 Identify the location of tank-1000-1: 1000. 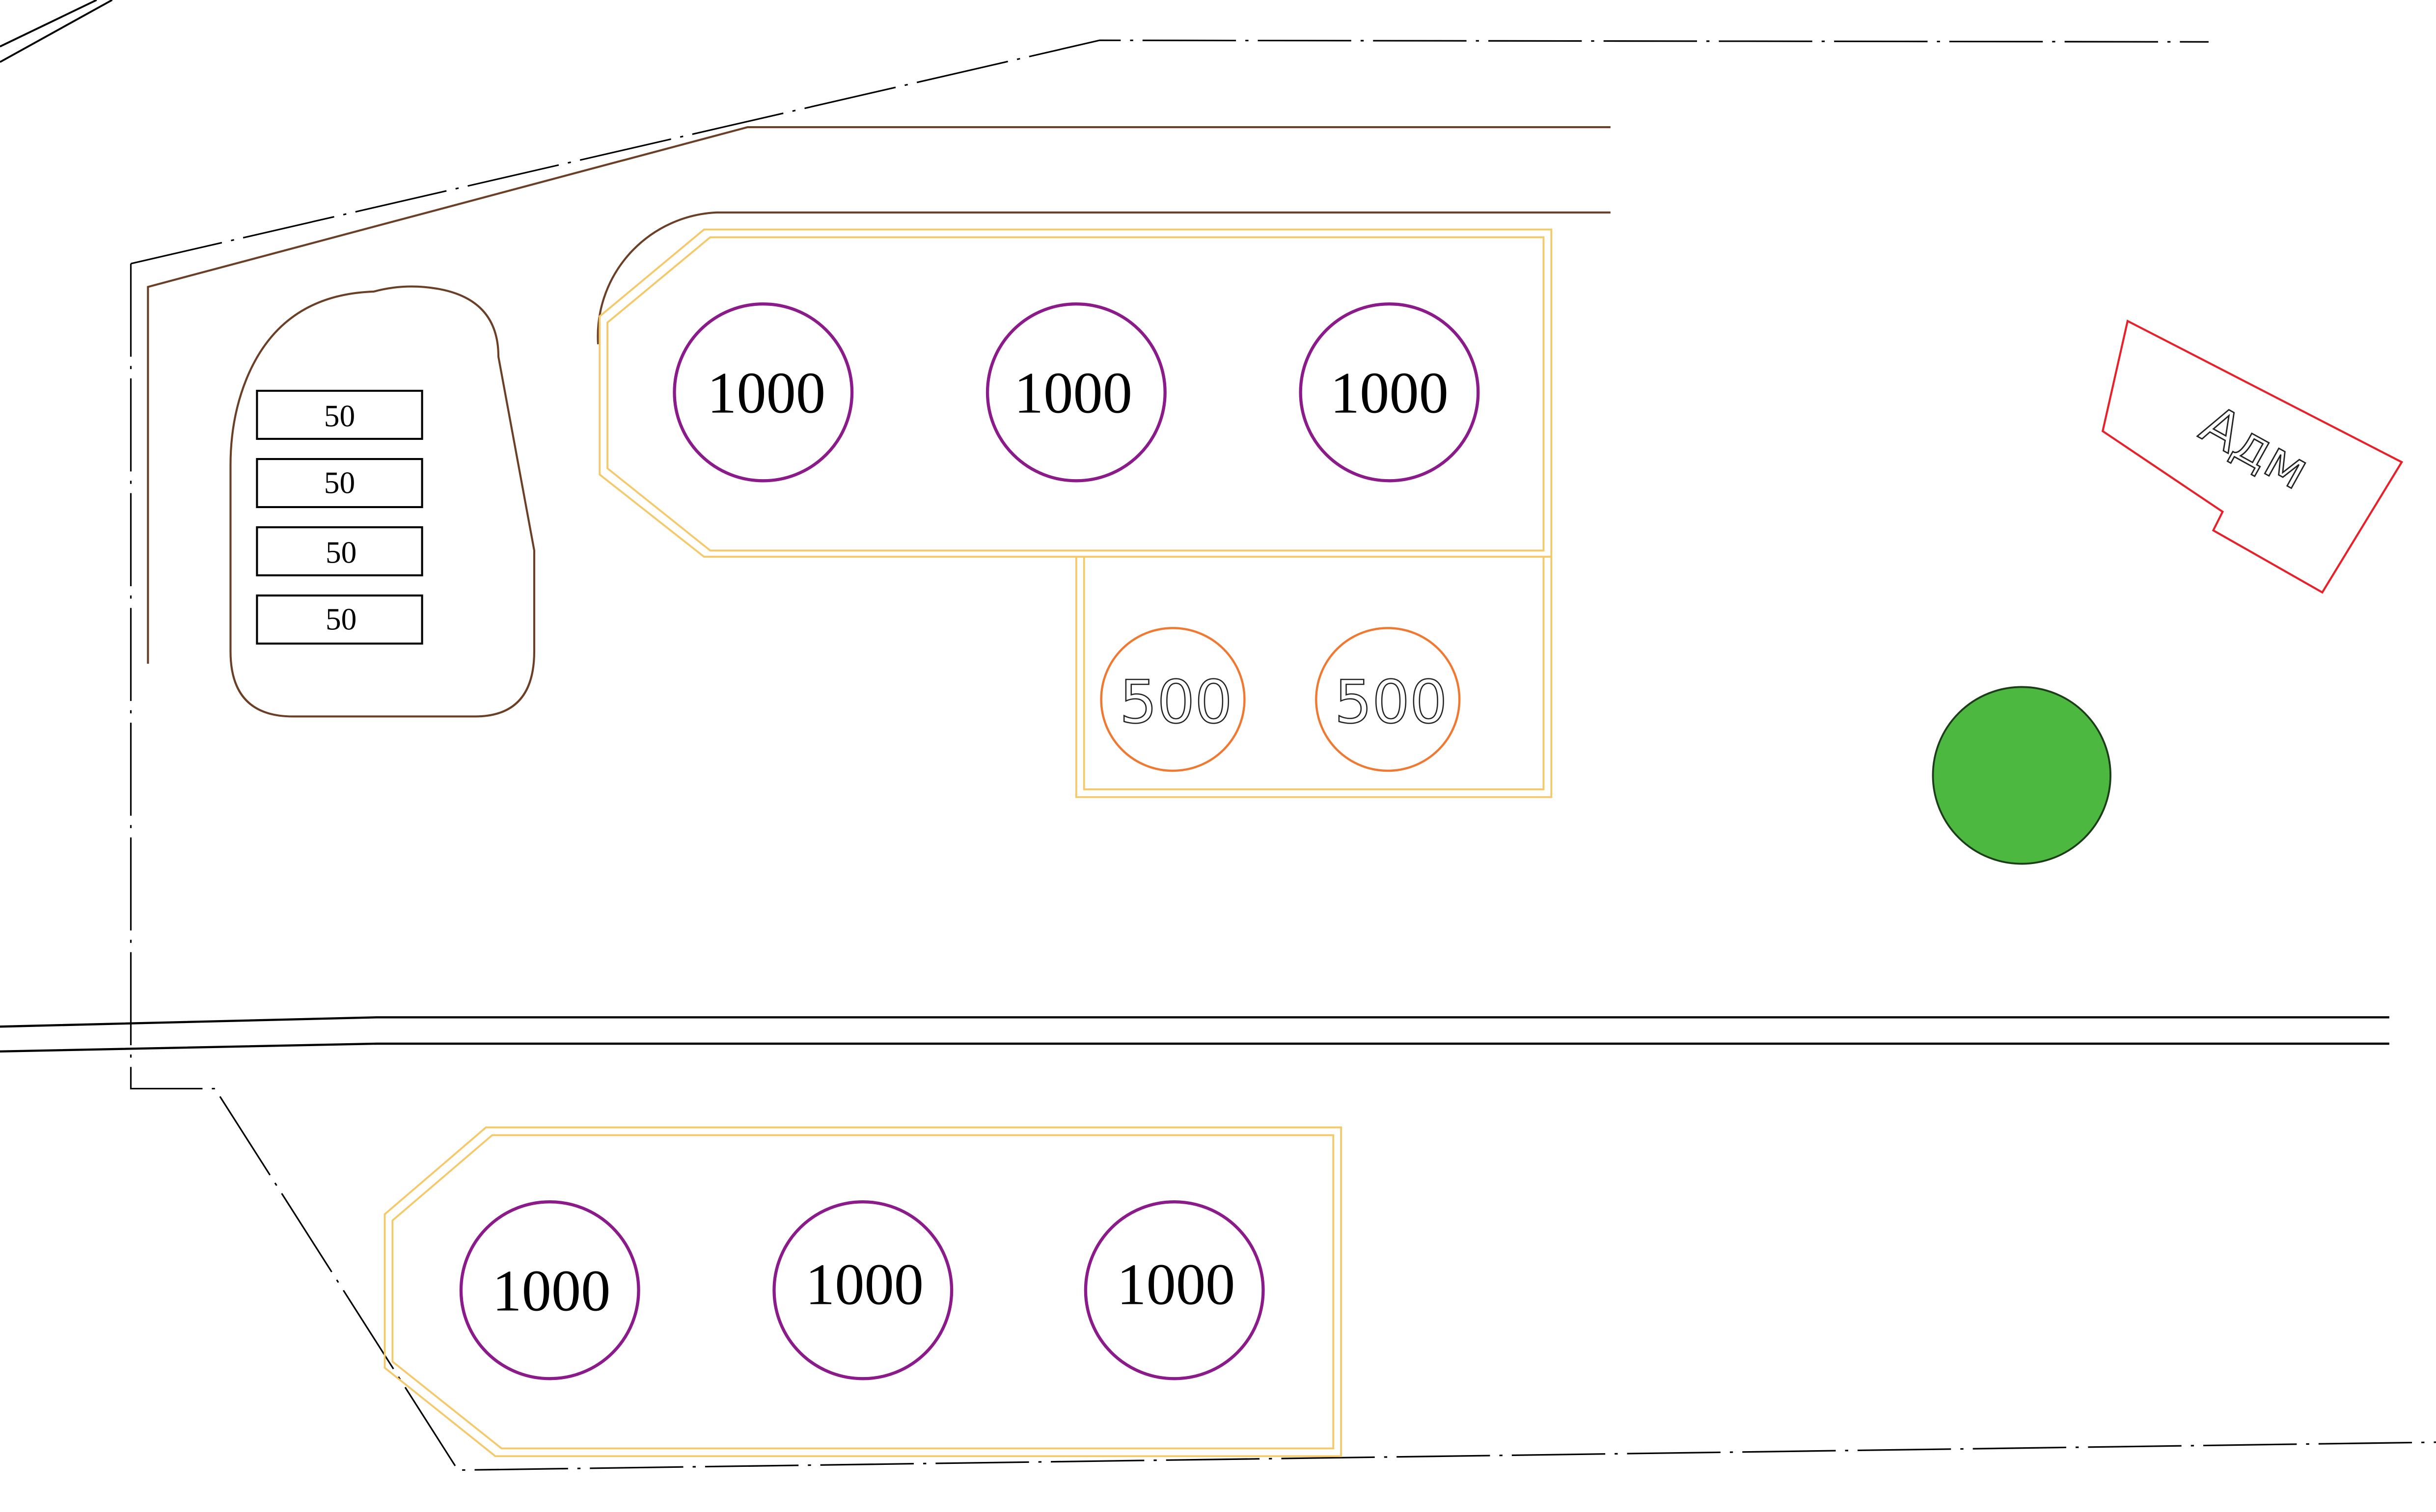
(763, 392).